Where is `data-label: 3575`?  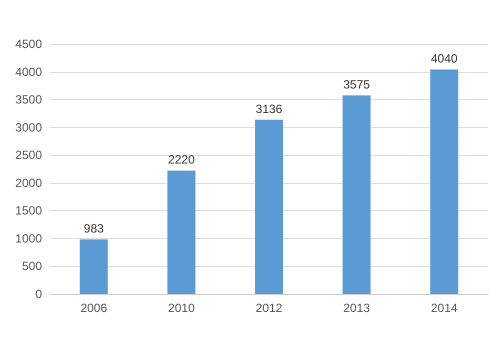
data-label: 3575 is located at coordinates (356, 84).